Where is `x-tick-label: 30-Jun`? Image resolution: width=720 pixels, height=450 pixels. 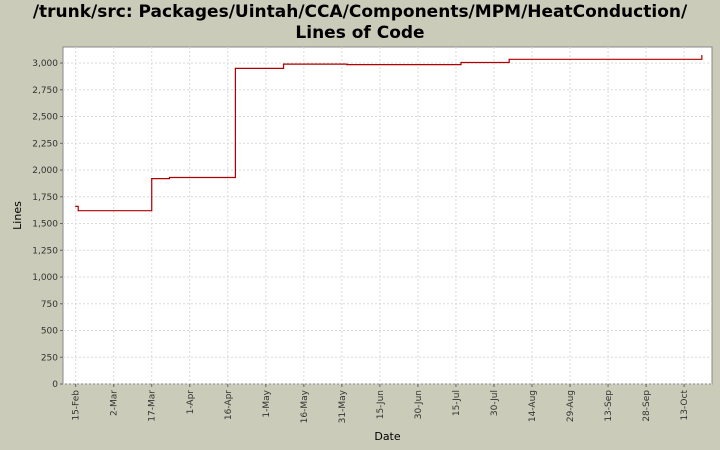 x-tick-label: 30-Jun is located at coordinates (419, 404).